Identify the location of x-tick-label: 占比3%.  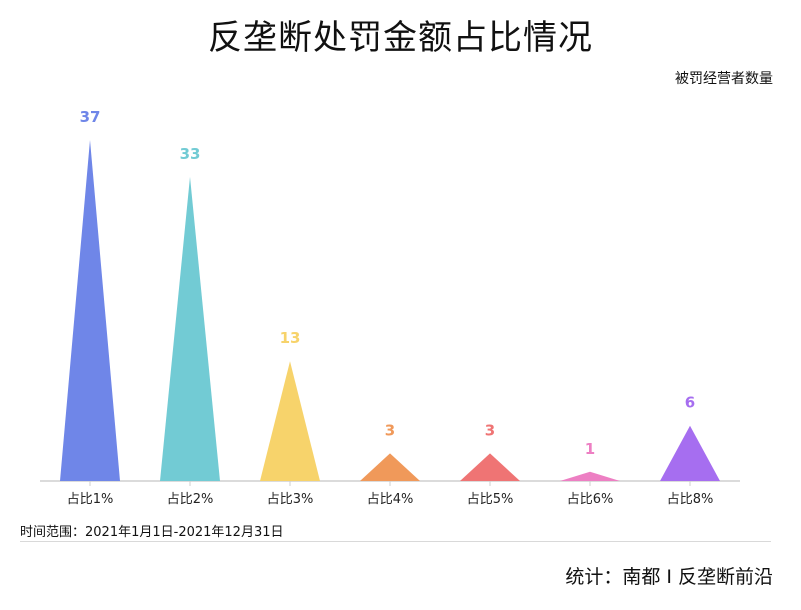
(290, 499).